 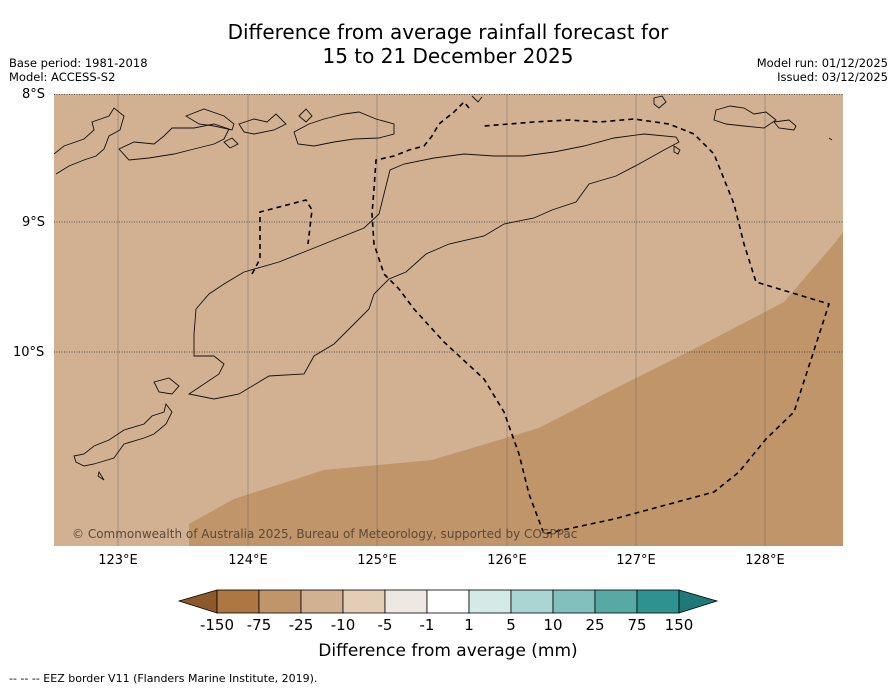 What do you see at coordinates (78, 63) in the screenshot?
I see `base-period: Base period: 1981-2018` at bounding box center [78, 63].